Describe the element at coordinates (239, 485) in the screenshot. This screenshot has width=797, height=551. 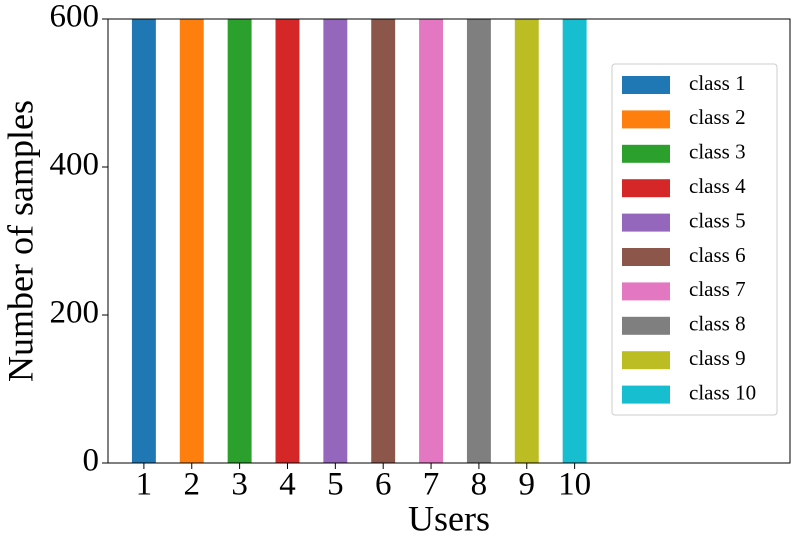
I see `x-tick-label: 3` at that location.